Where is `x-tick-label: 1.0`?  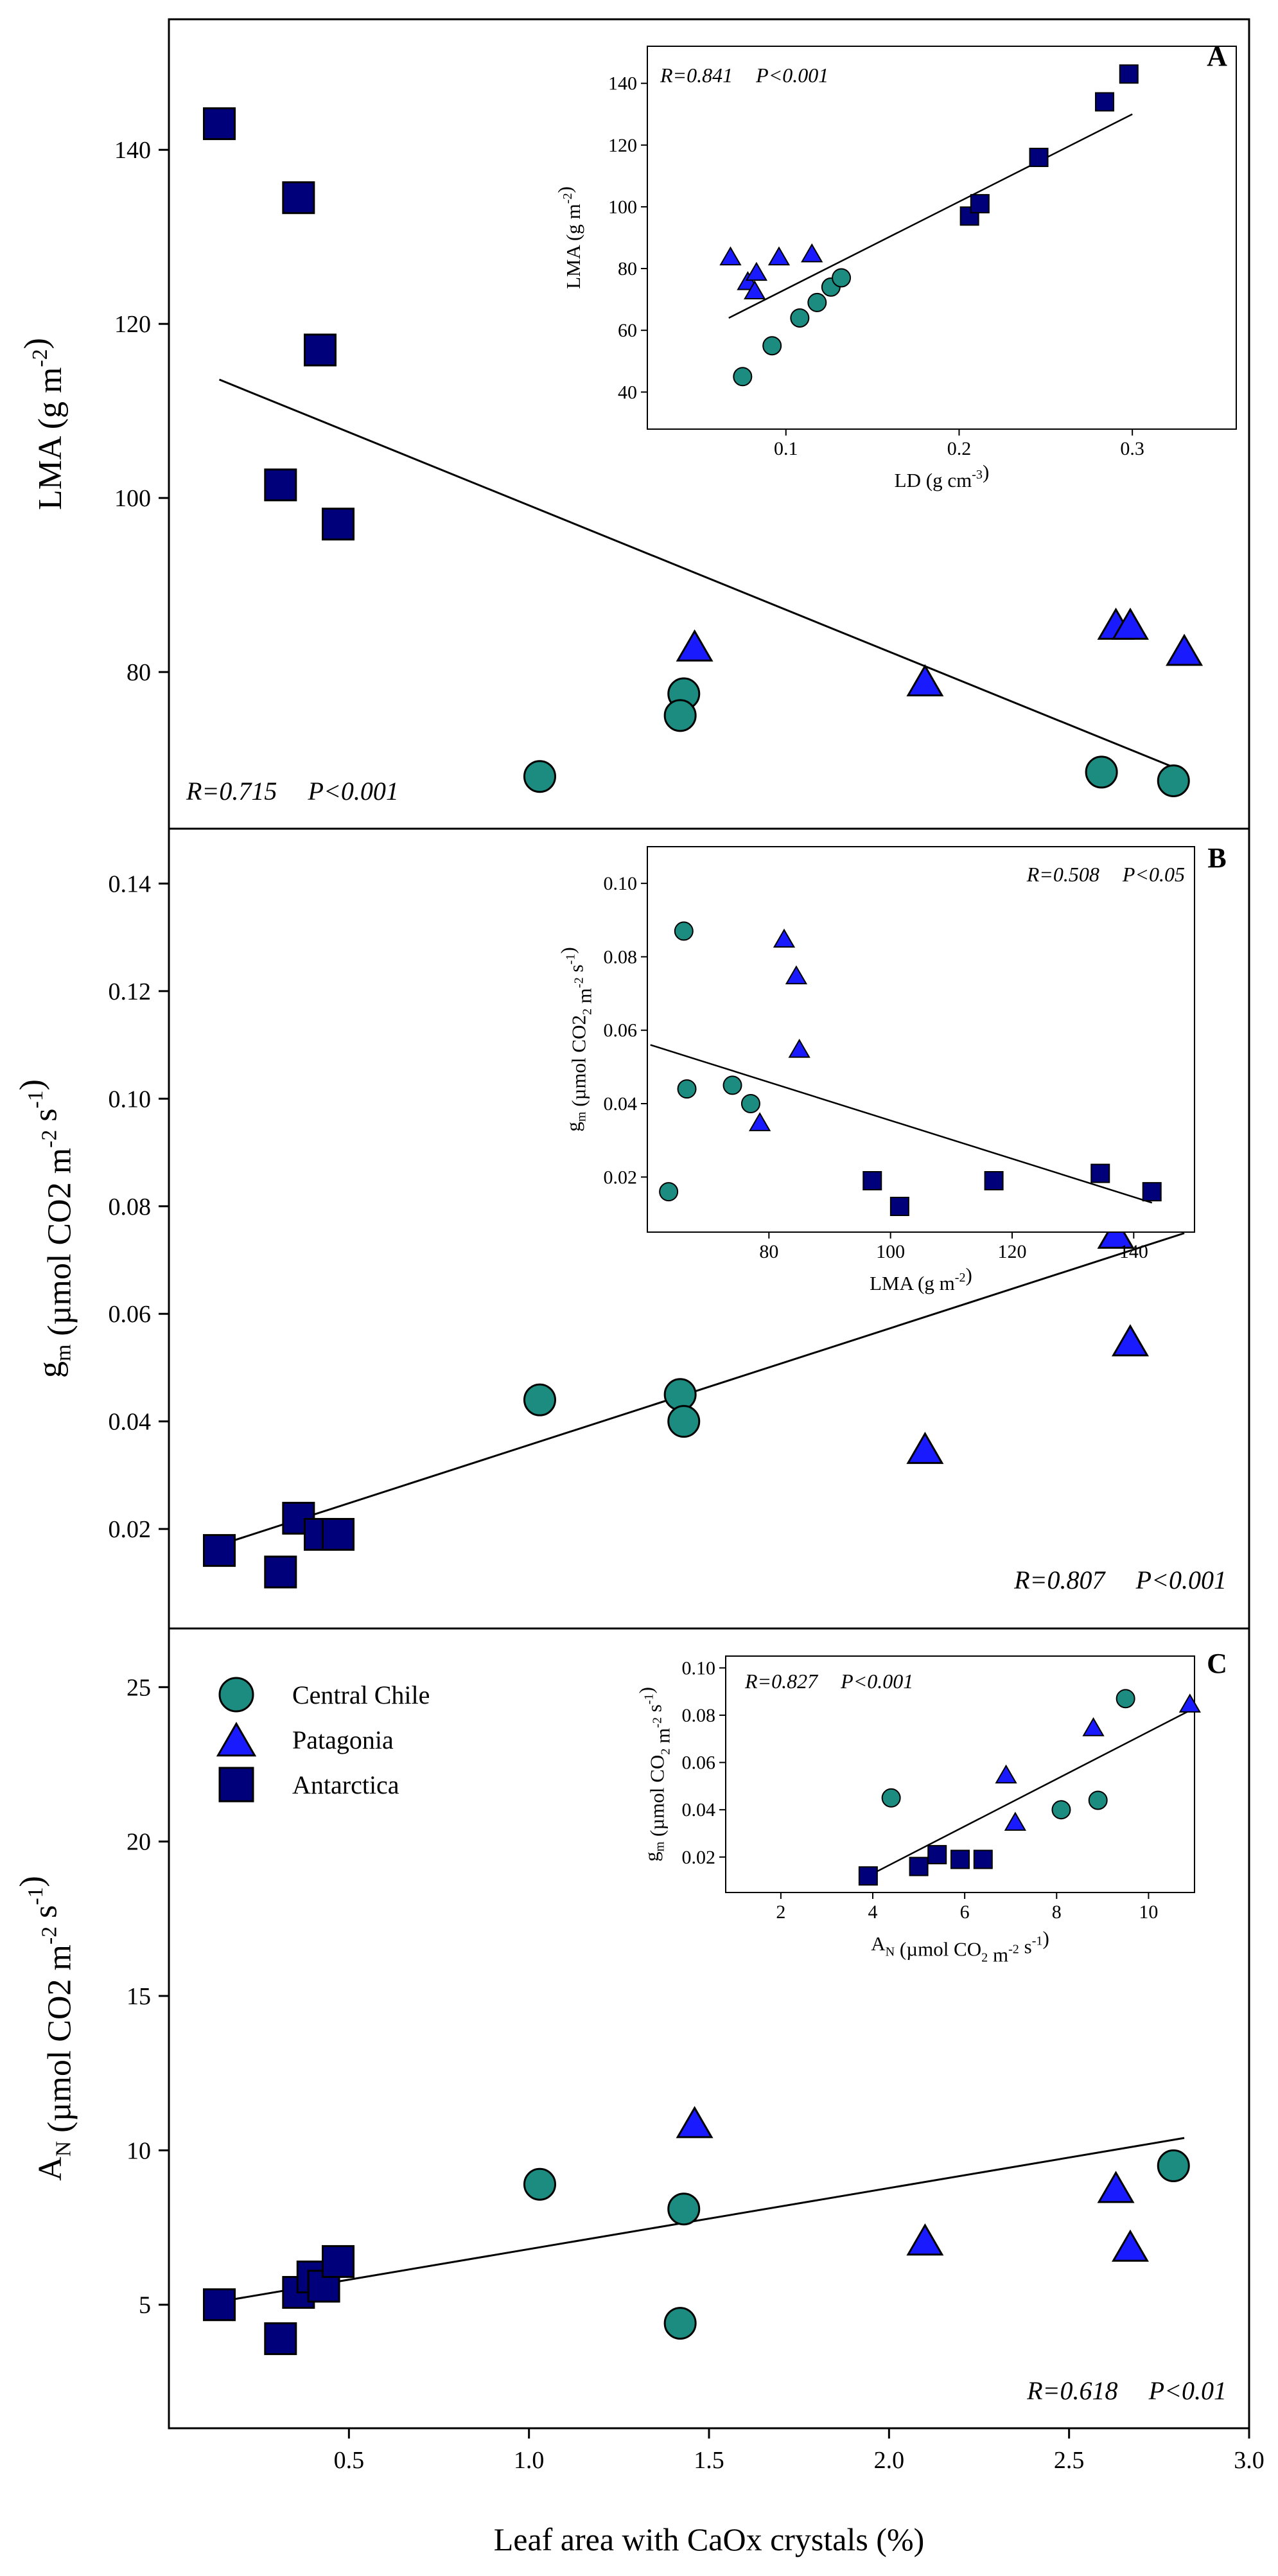 x-tick-label: 1.0 is located at coordinates (529, 2460).